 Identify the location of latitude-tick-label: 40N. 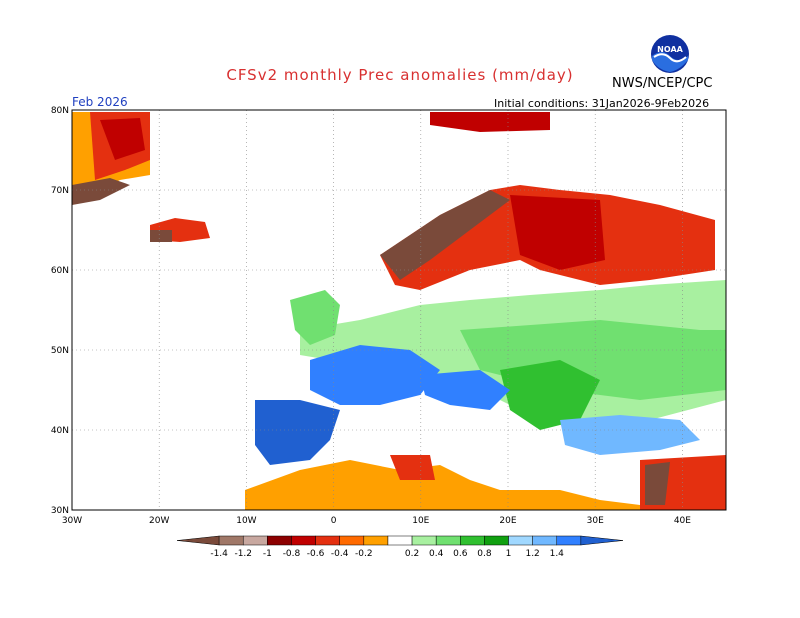
(60, 431).